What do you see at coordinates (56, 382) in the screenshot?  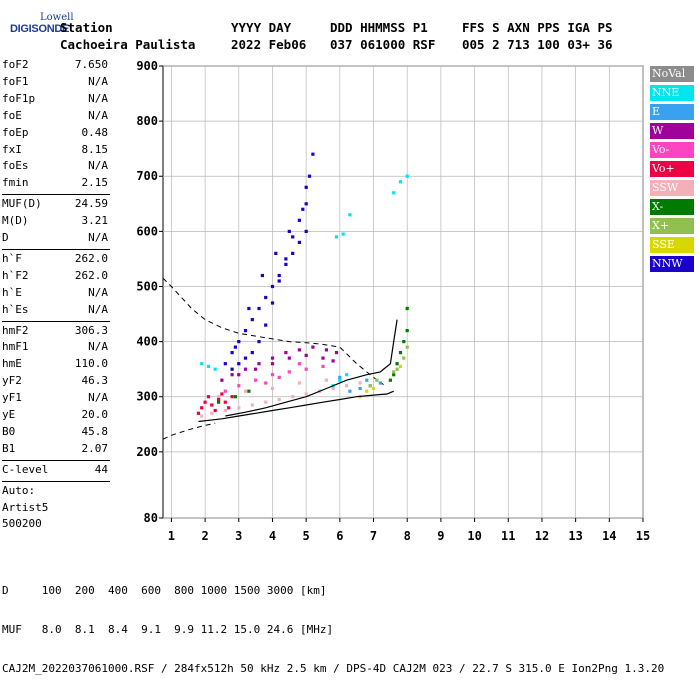 I see `param-row: yF2 46.3` at bounding box center [56, 382].